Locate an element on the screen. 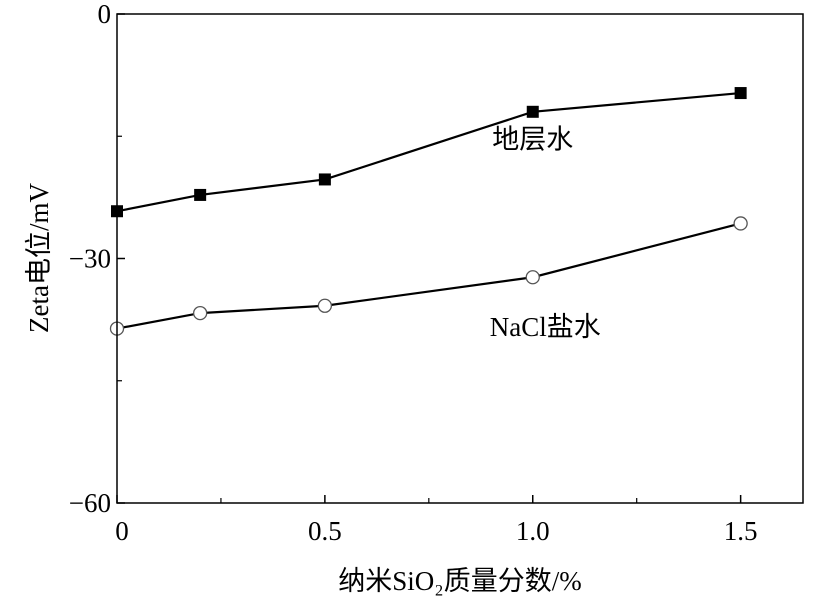  series-label: 地层水 is located at coordinates (532, 139).